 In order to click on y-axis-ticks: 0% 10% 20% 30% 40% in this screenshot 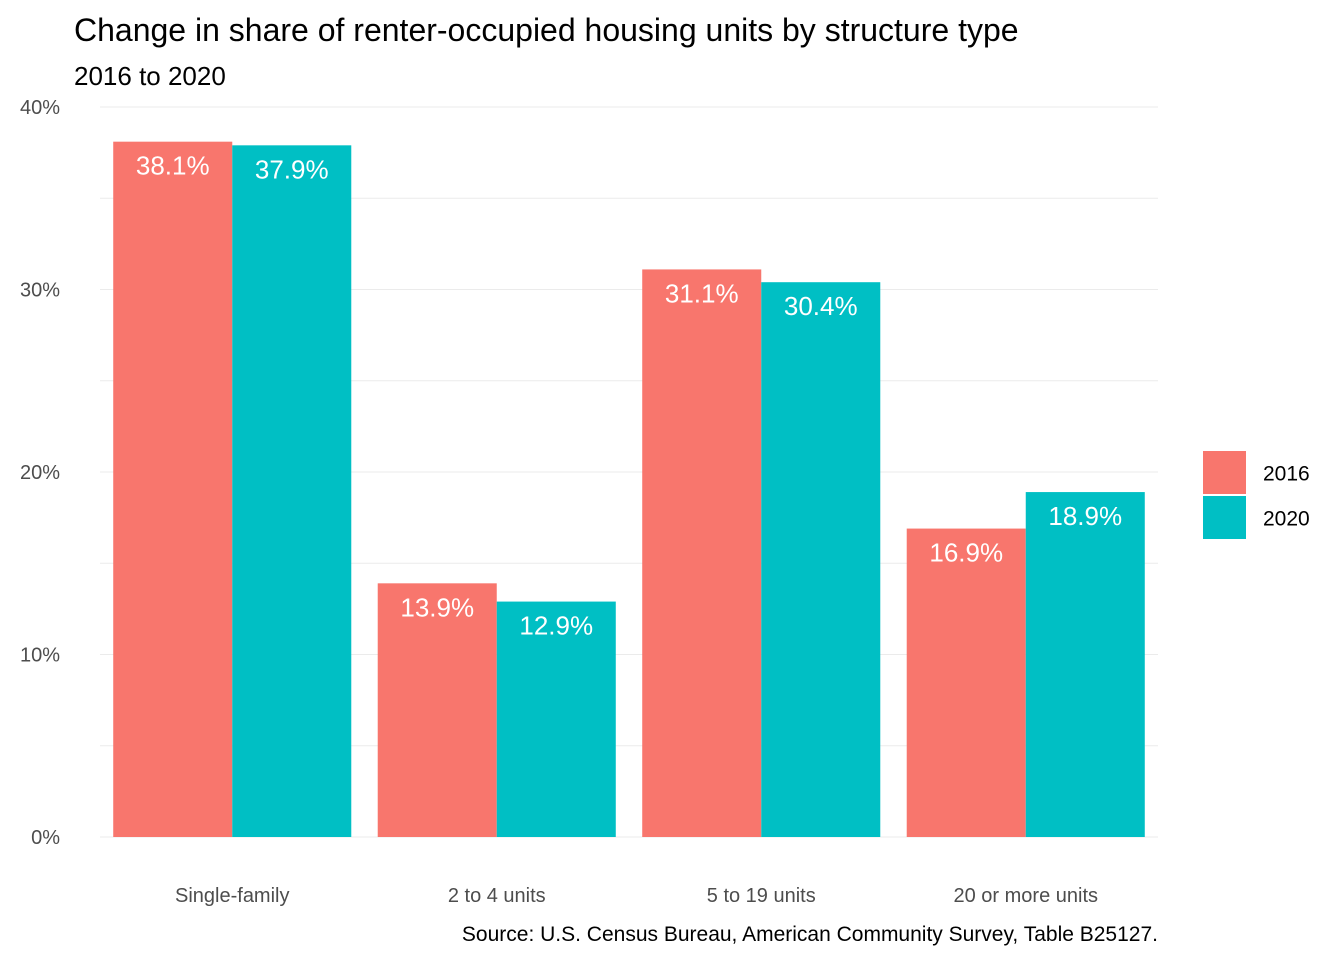, I will do `click(40, 473)`.